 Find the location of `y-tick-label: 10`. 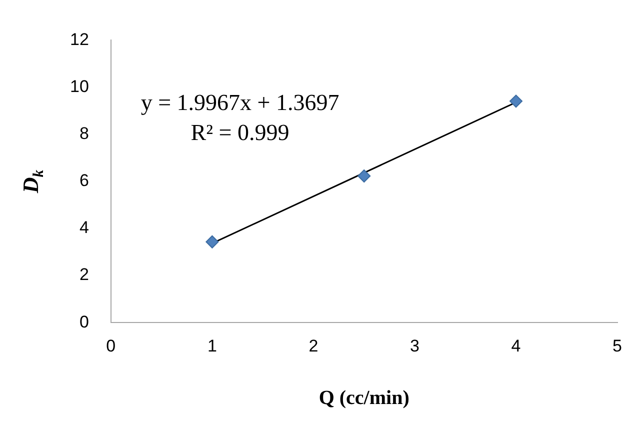

y-tick-label: 10 is located at coordinates (79, 86).